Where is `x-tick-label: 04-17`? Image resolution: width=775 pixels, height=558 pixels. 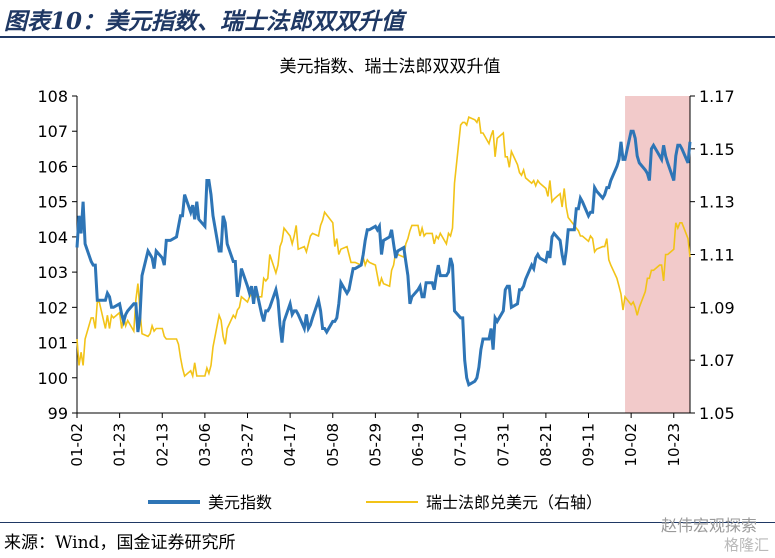
x-tick-label: 04-17 is located at coordinates (290, 445).